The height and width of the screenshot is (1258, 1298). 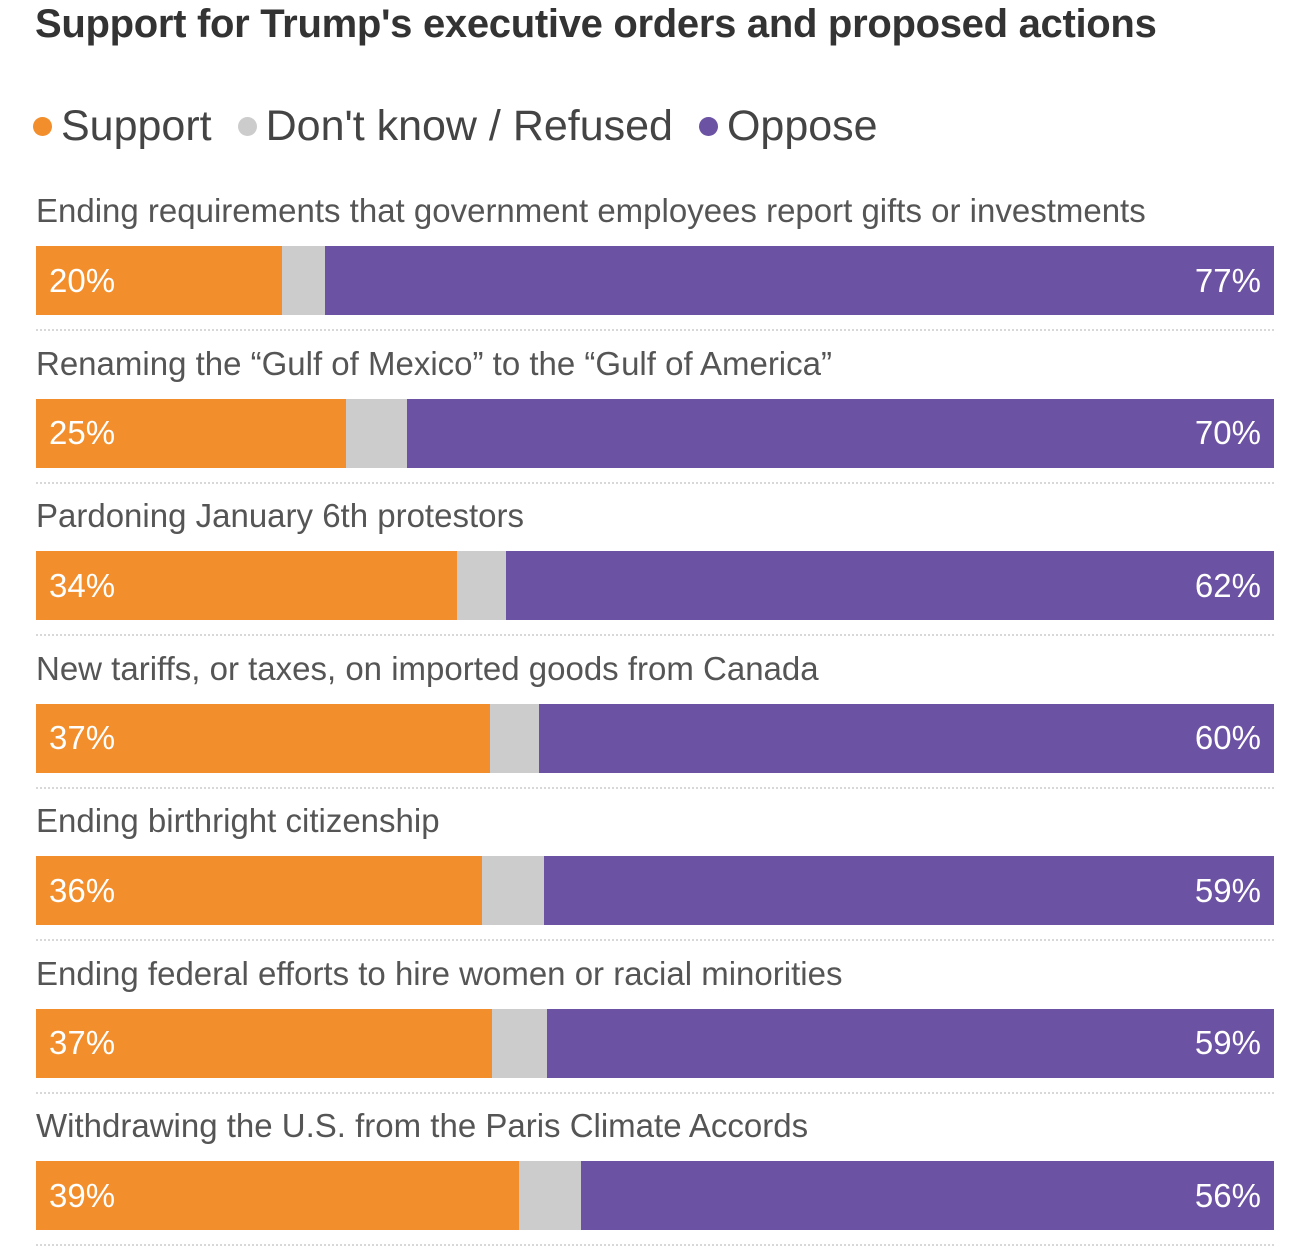 What do you see at coordinates (708, 126) in the screenshot?
I see `legend-dot-oppose` at bounding box center [708, 126].